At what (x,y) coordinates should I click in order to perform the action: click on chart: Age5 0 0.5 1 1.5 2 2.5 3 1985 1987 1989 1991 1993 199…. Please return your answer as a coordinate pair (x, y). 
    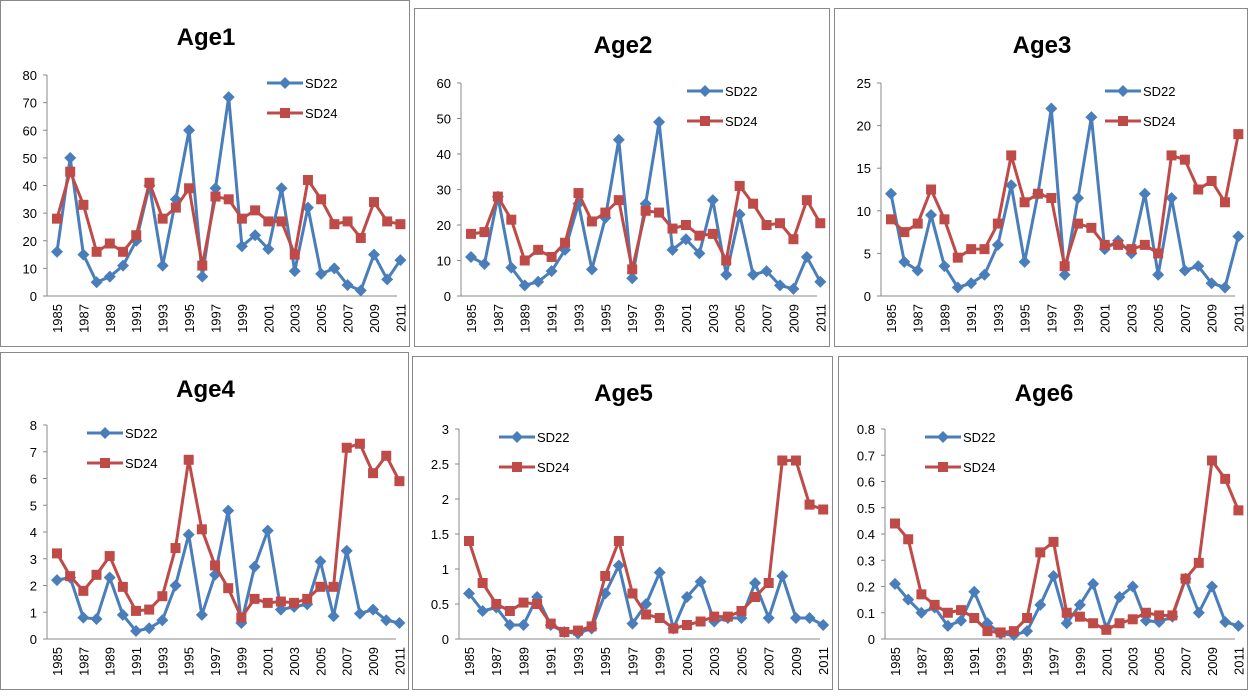
    Looking at the image, I should click on (631, 528).